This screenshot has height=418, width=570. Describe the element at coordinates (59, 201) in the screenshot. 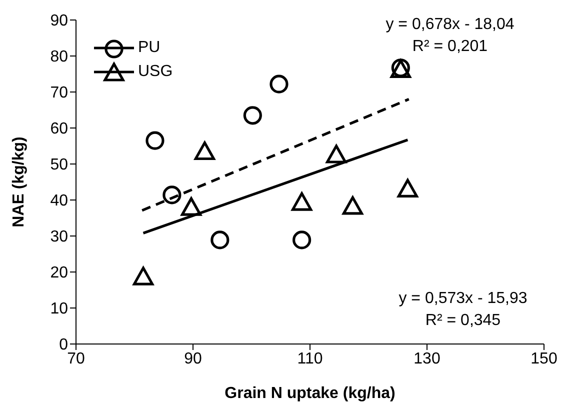

I see `y-tick-label: 40` at that location.